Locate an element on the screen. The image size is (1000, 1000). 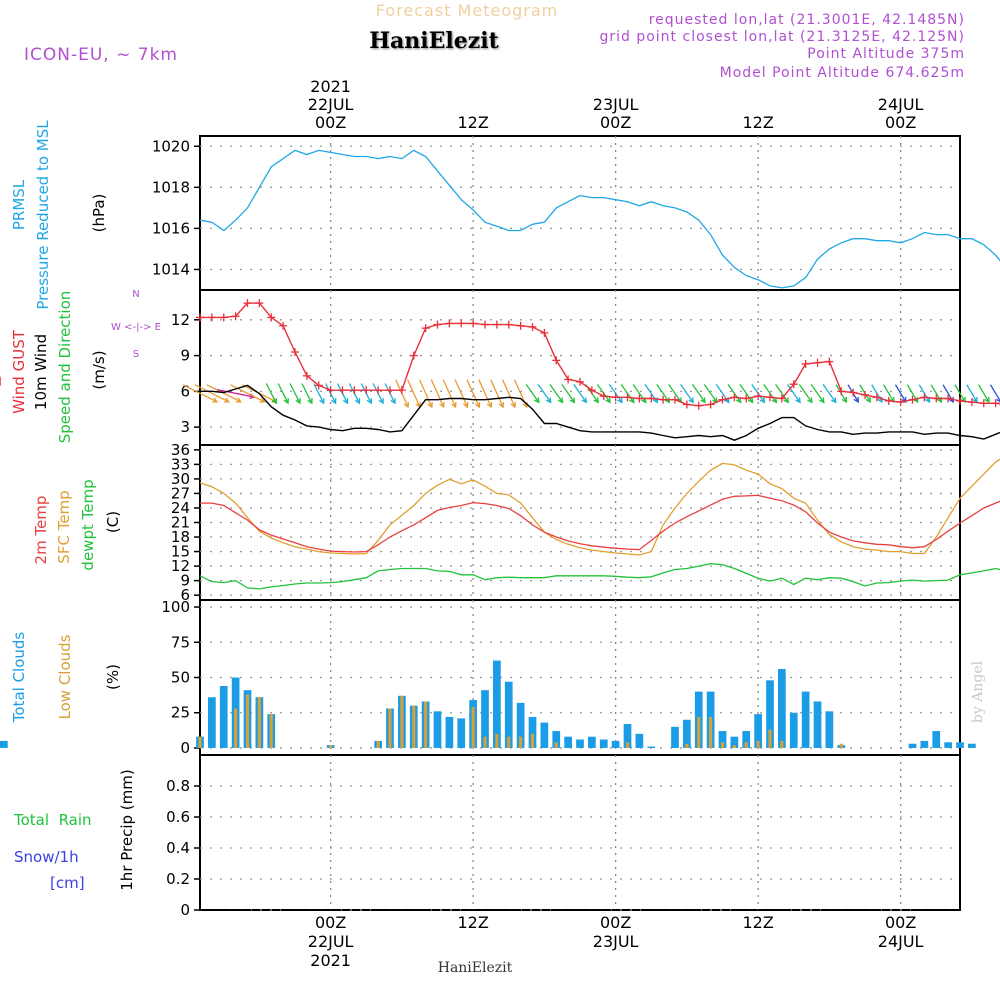
info-line-4: Model Point Altitude 674.625m is located at coordinates (842, 73).